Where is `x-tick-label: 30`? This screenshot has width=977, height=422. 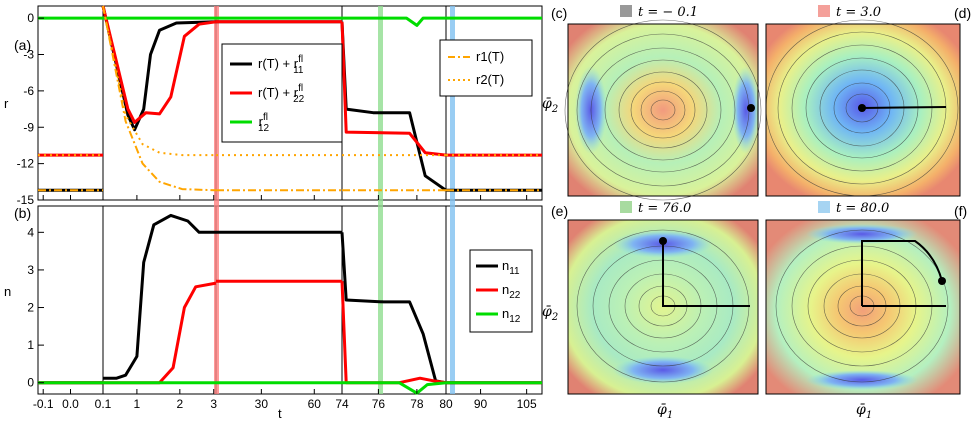 x-tick-label: 30 is located at coordinates (262, 404).